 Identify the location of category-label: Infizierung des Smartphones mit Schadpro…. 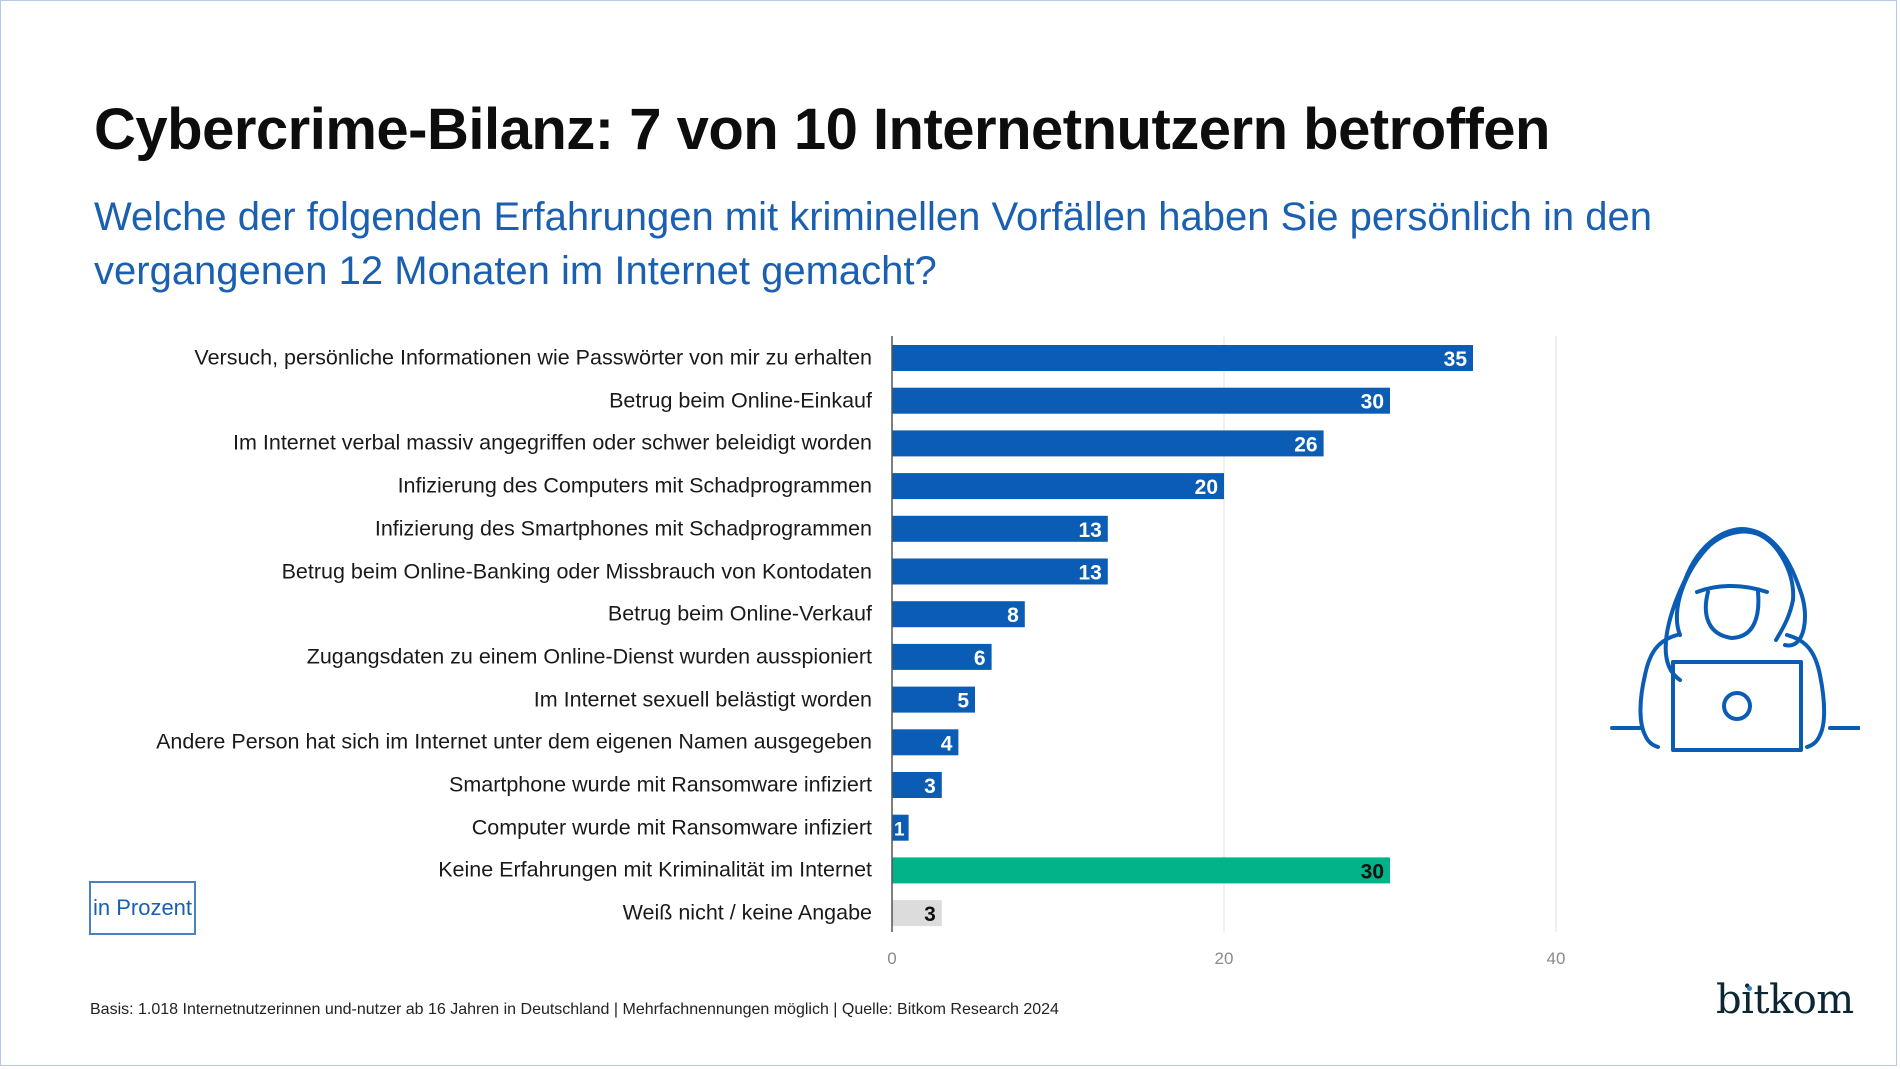
(623, 528).